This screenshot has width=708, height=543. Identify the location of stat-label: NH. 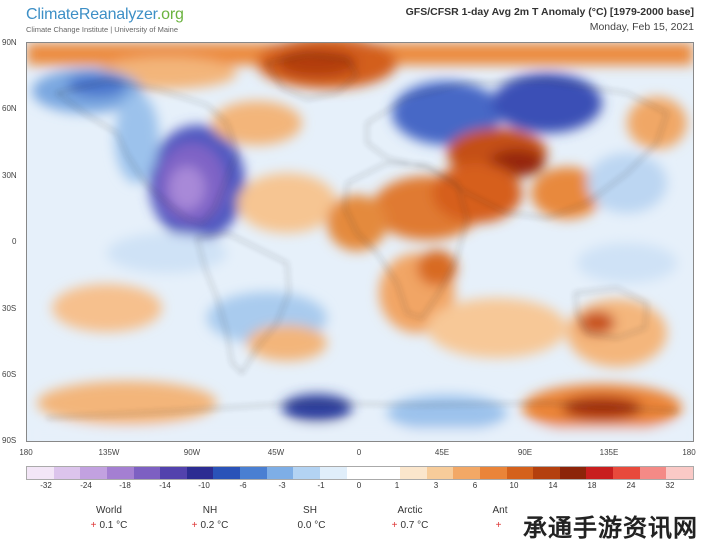
(210, 510).